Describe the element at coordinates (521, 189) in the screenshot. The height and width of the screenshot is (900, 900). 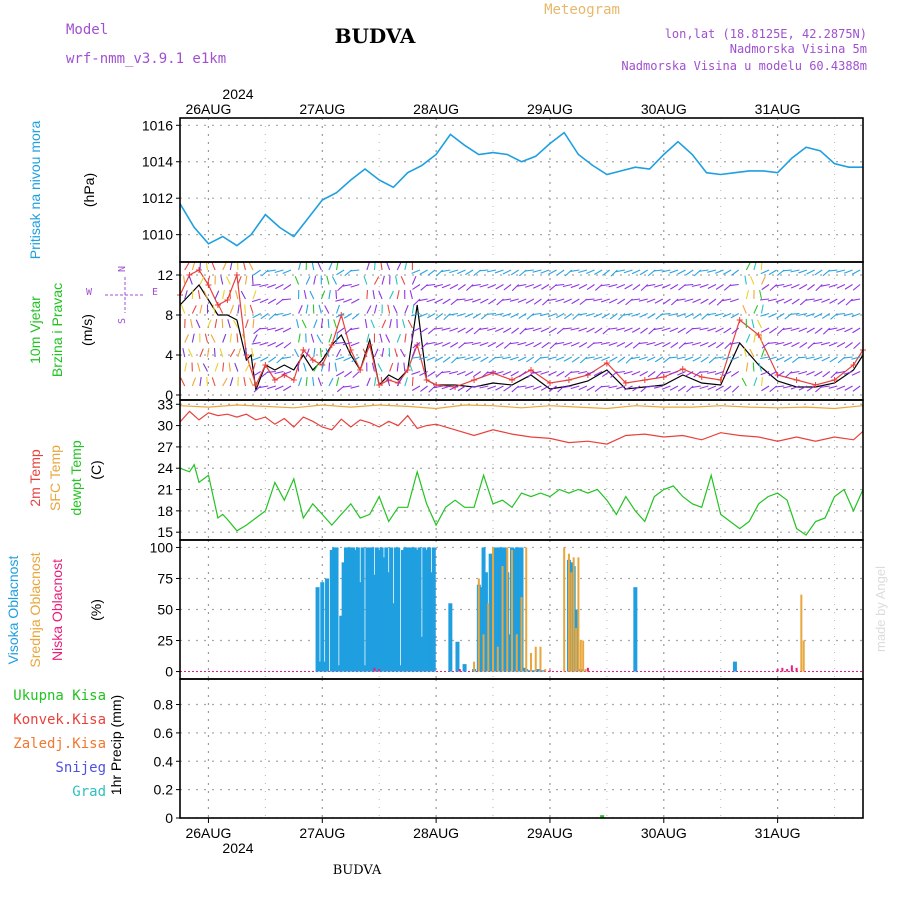
I see `pressure-line` at that location.